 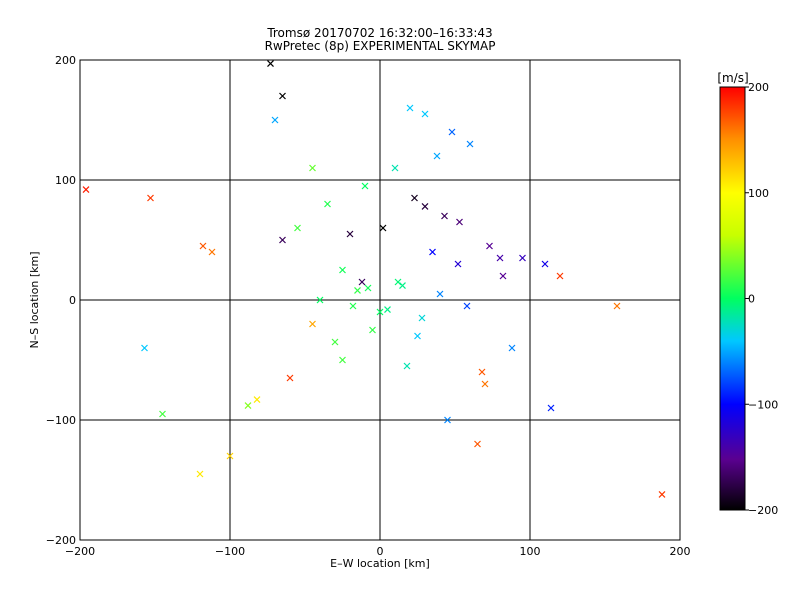 What do you see at coordinates (379, 33) in the screenshot?
I see `chart-title: Tromsø 20170702 16:32:00–16:33:43` at bounding box center [379, 33].